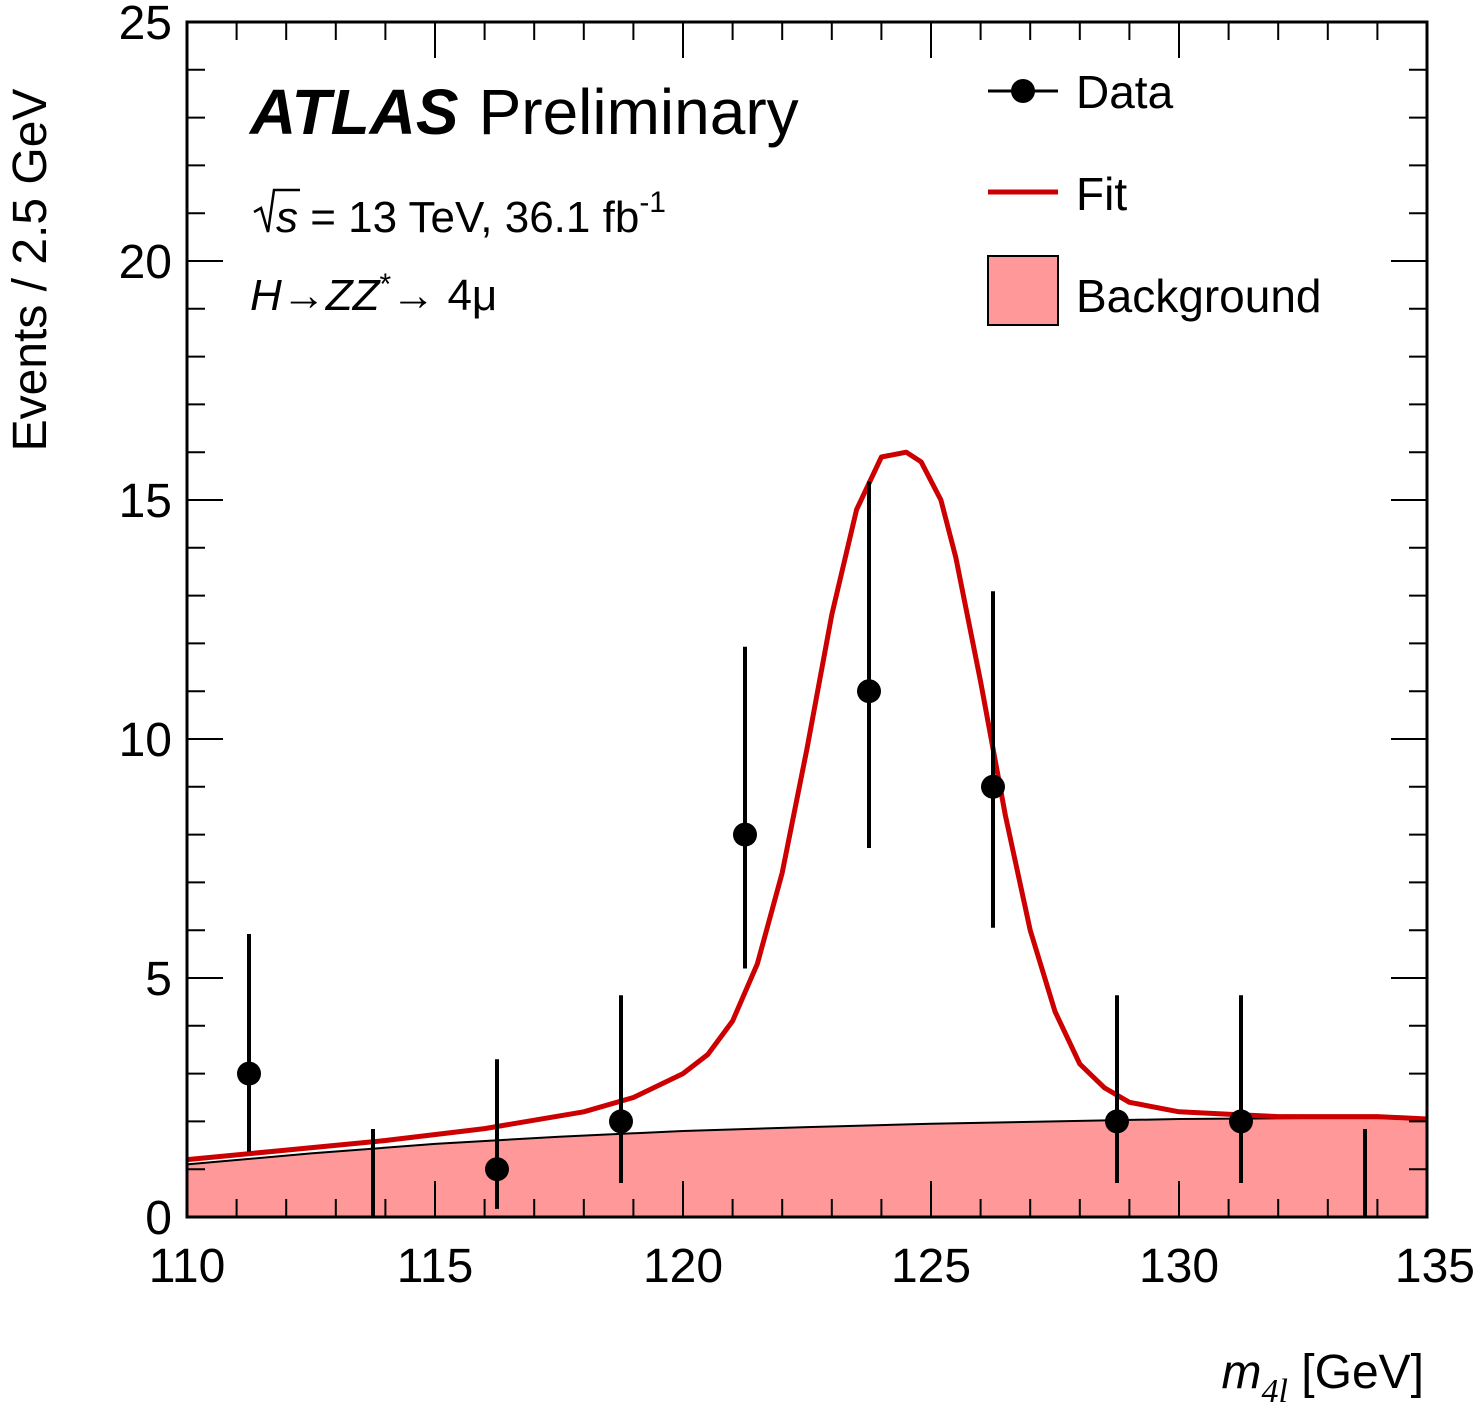 The width and height of the screenshot is (1479, 1405). I want to click on x-tick-label: 125, so click(931, 1266).